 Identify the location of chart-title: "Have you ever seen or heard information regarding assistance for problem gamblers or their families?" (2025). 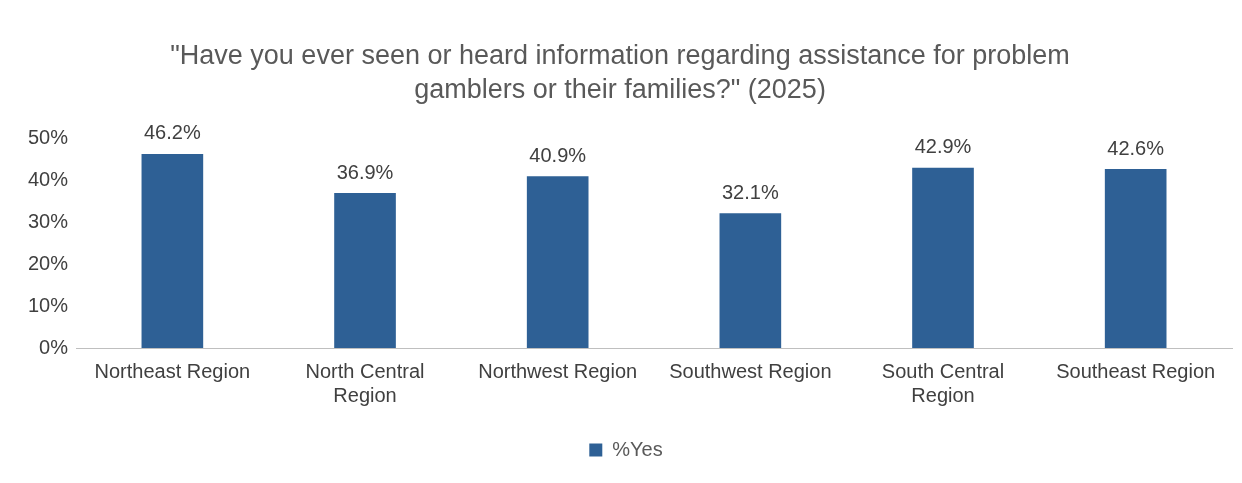
(620, 72).